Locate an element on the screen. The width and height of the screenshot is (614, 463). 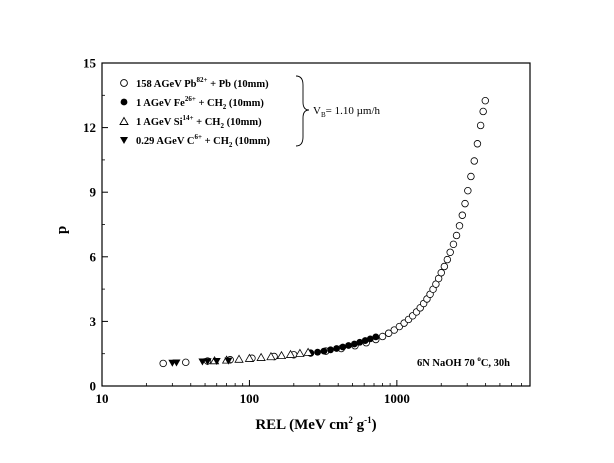
legend-marker-si is located at coordinates (124, 120).